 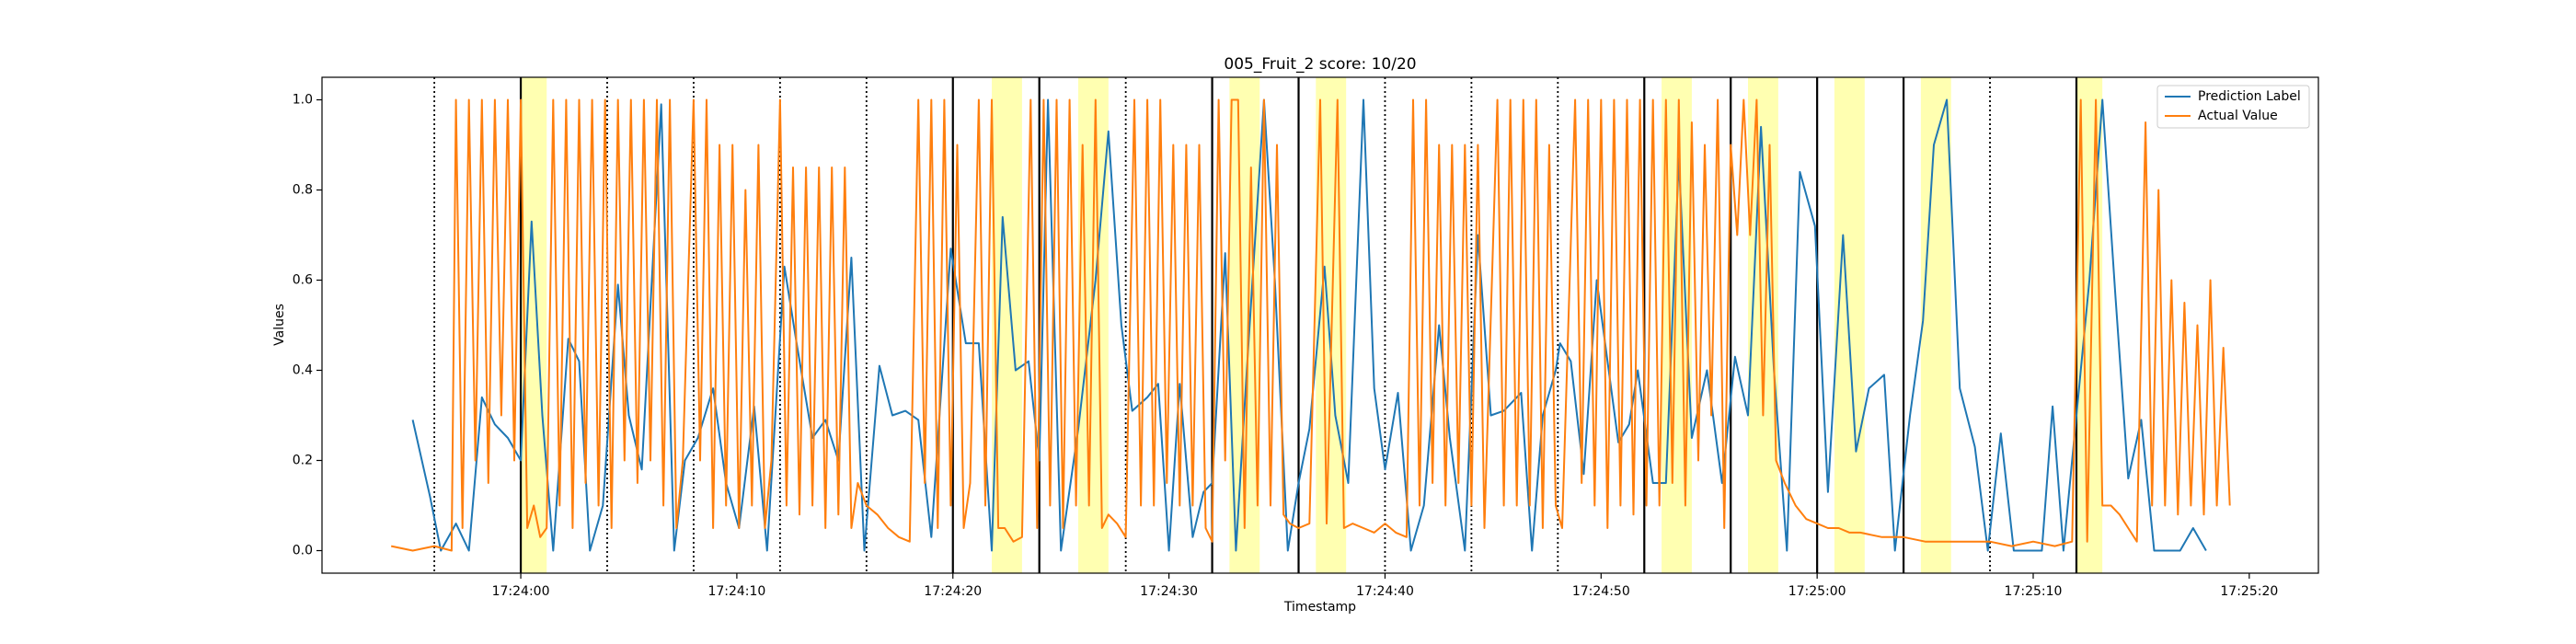 What do you see at coordinates (279, 325) in the screenshot?
I see `y-axis-label: Values` at bounding box center [279, 325].